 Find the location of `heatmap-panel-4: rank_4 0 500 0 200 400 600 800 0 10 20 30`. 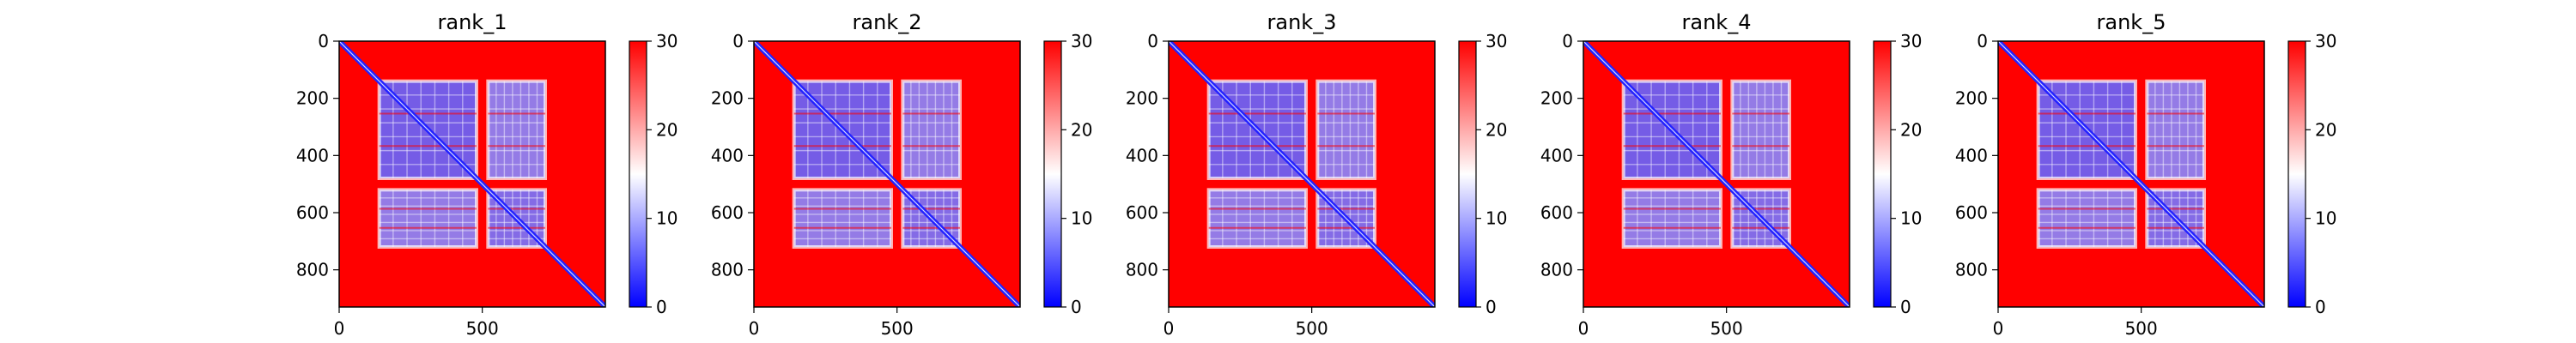

heatmap-panel-4: rank_4 0 500 0 200 400 600 800 0 10 20 30 is located at coordinates (1731, 174).